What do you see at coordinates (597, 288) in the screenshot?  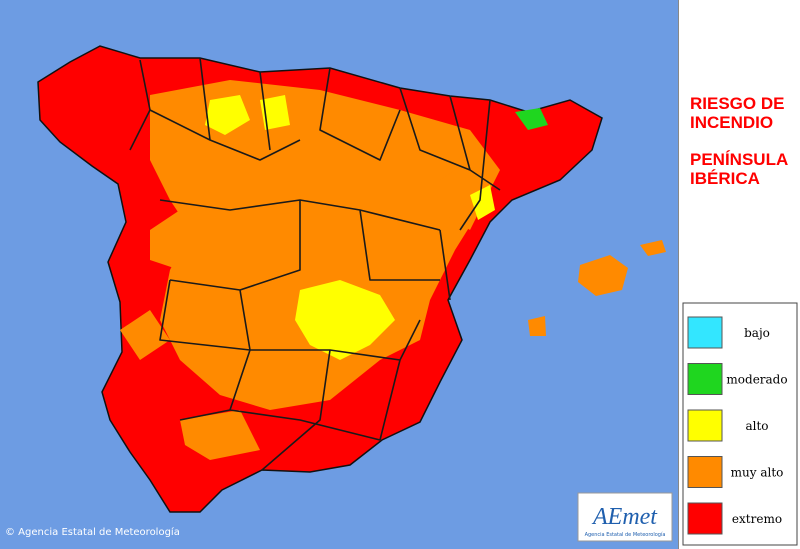 I see `region-muy-alto` at bounding box center [597, 288].